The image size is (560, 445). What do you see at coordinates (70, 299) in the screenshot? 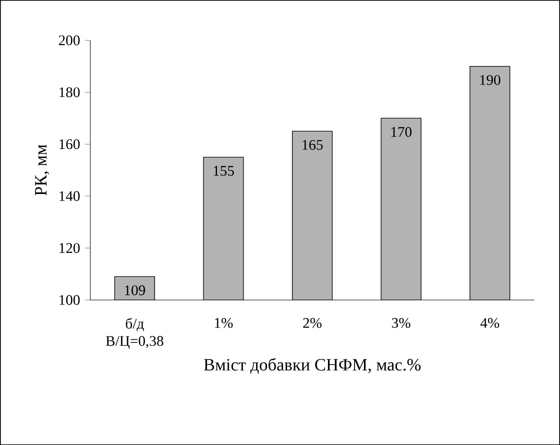
I see `y-tick-label: 100` at bounding box center [70, 299].